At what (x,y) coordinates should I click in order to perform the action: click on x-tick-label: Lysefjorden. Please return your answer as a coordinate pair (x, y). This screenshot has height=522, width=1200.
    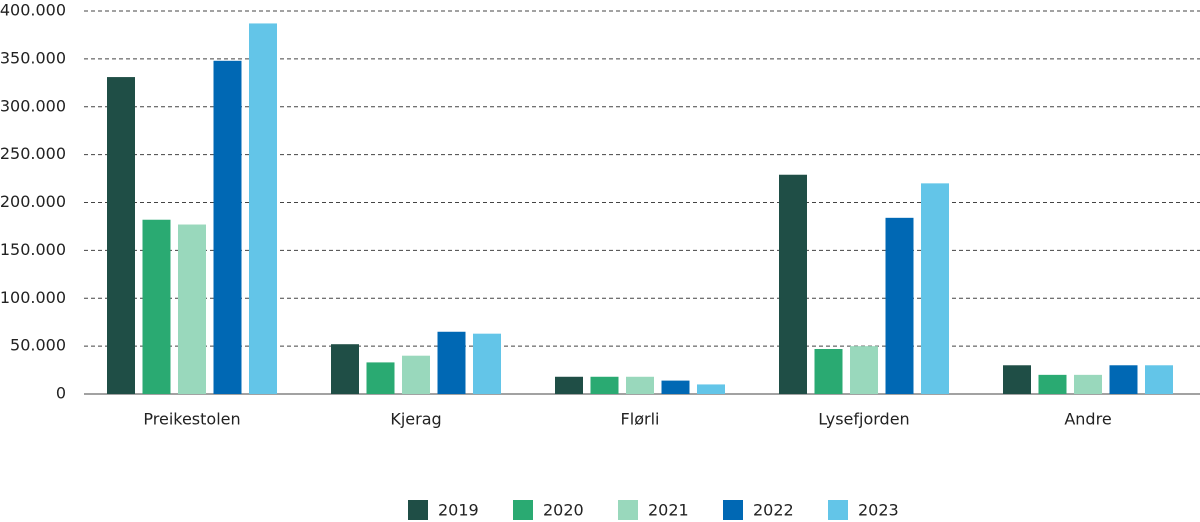
    Looking at the image, I should click on (863, 419).